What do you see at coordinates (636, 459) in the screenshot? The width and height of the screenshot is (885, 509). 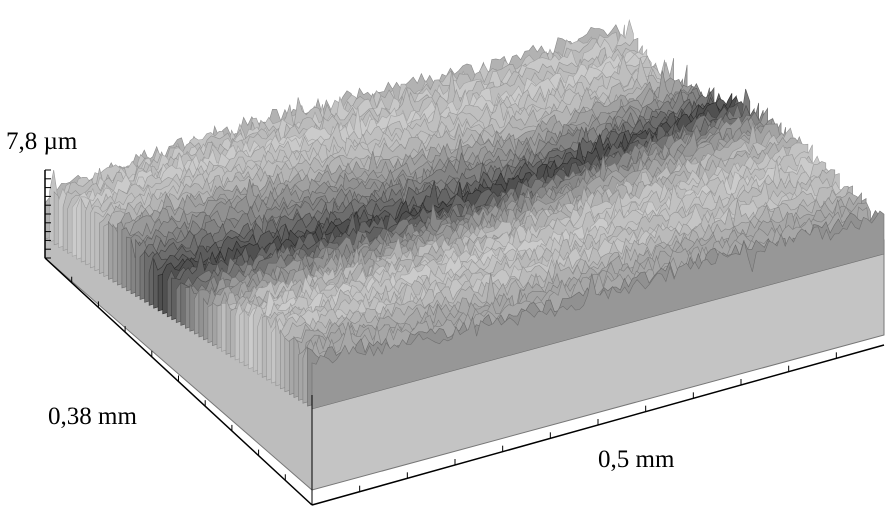 I see `width-axis-label: 0,5 mm` at bounding box center [636, 459].